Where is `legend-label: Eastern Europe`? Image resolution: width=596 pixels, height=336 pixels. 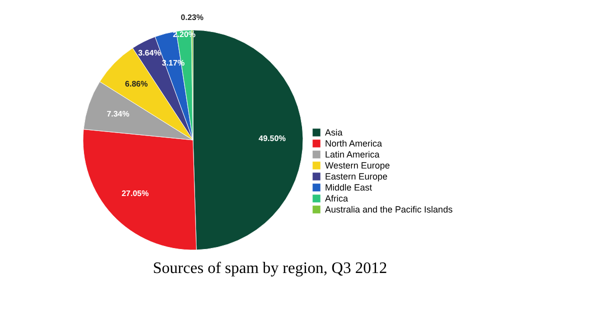 legend-label: Eastern Europe is located at coordinates (356, 177).